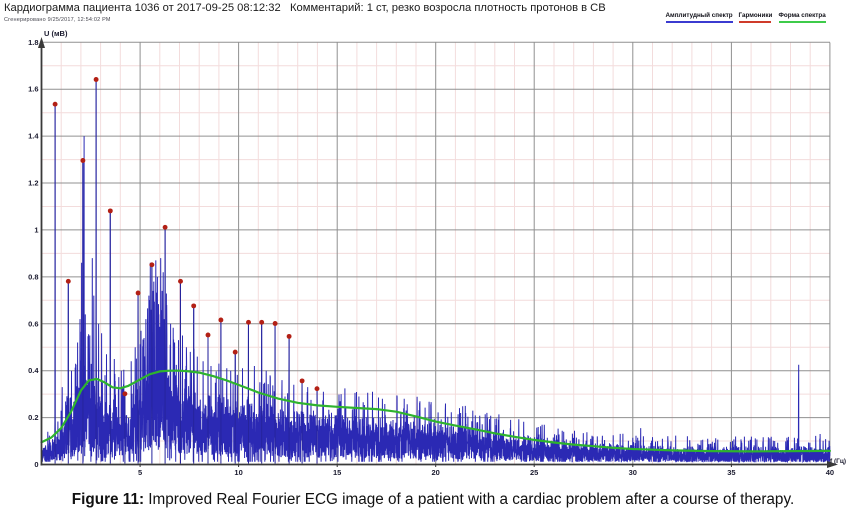 The height and width of the screenshot is (514, 853). Describe the element at coordinates (534, 472) in the screenshot. I see `svg-text: 25` at that location.